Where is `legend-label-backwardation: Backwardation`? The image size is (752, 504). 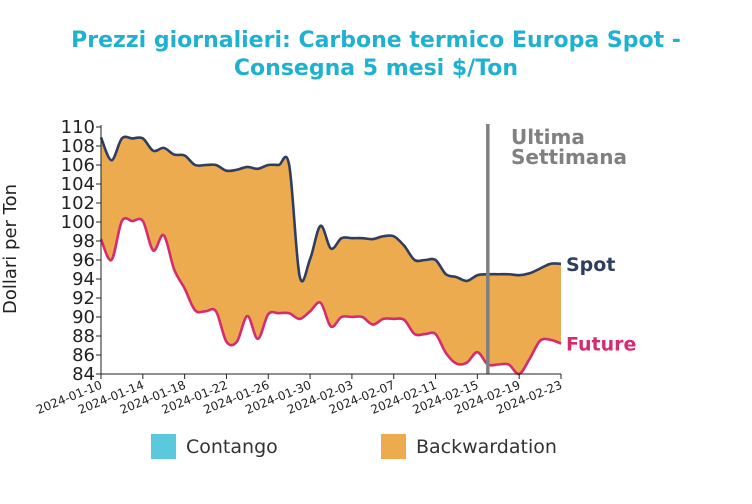
legend-label-backwardation: Backwardation is located at coordinates (486, 447).